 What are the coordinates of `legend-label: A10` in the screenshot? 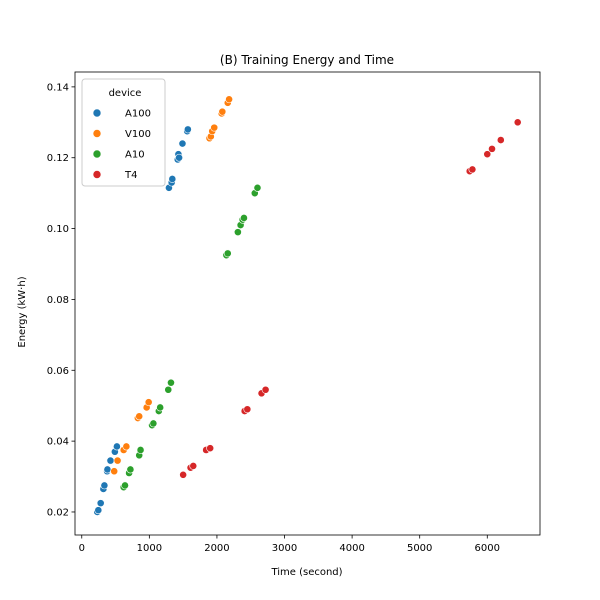 It's located at (135, 155).